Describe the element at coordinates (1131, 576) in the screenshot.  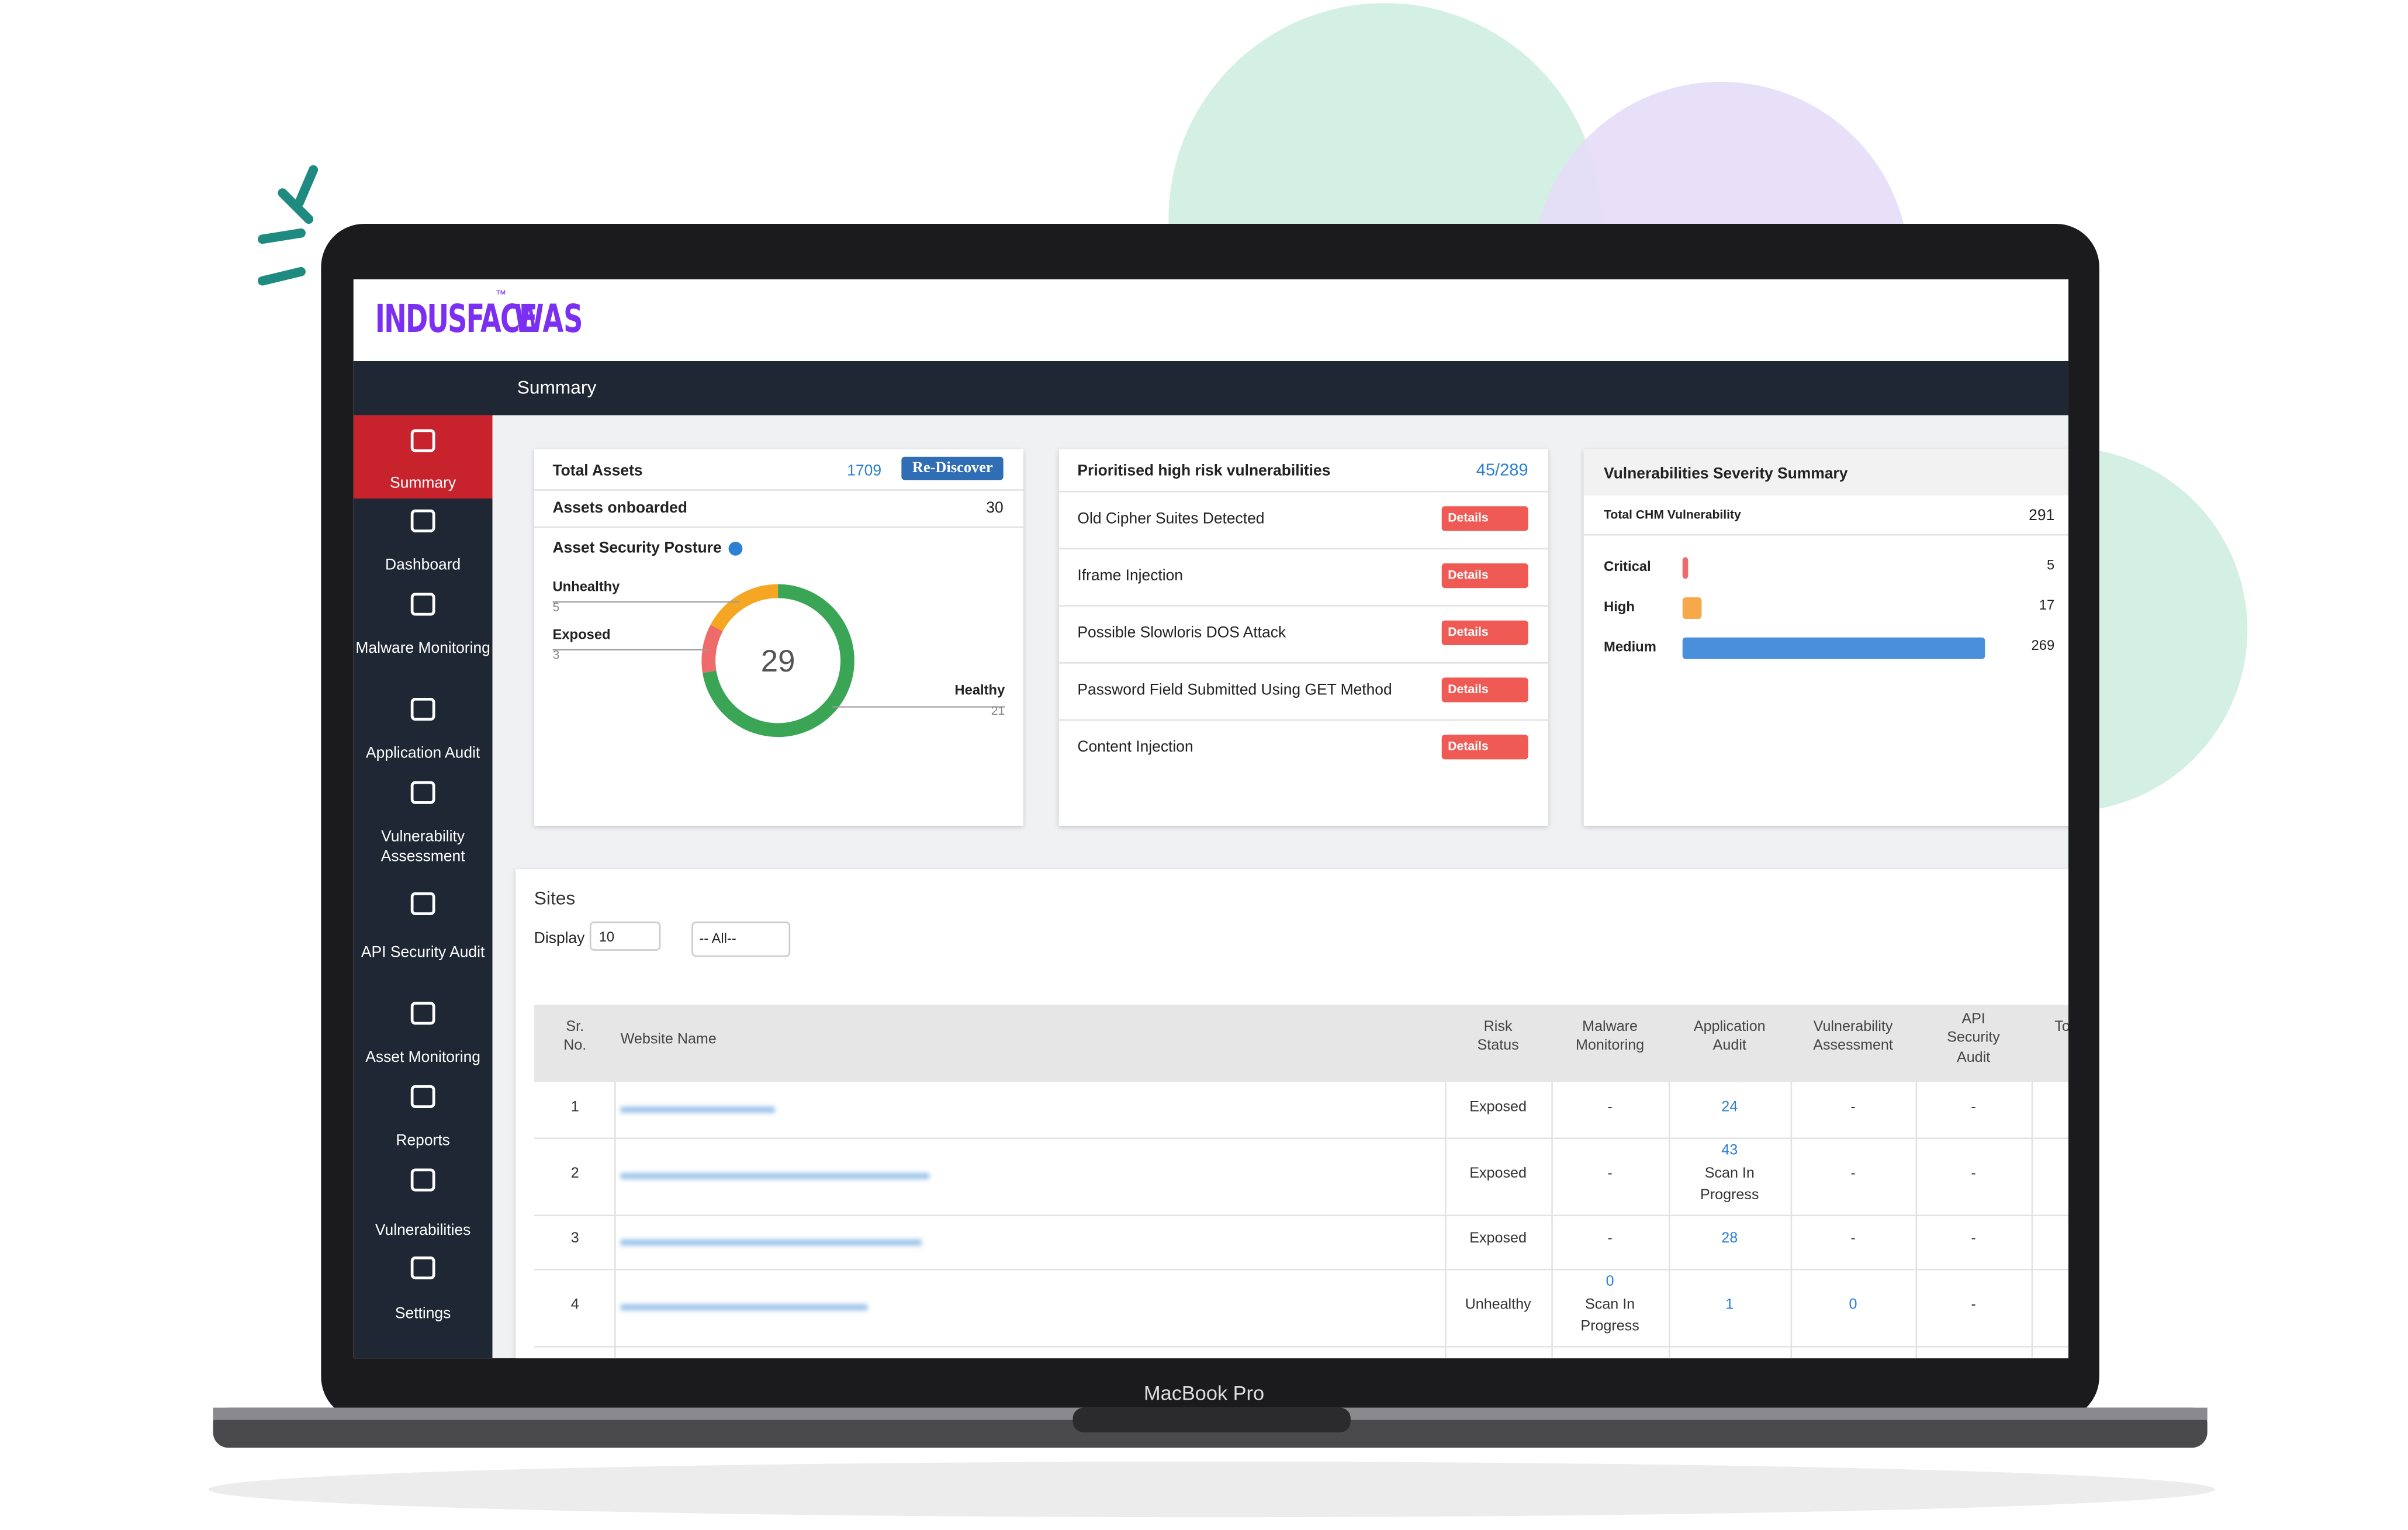
I see `vuln-name: Iframe Injection` at that location.